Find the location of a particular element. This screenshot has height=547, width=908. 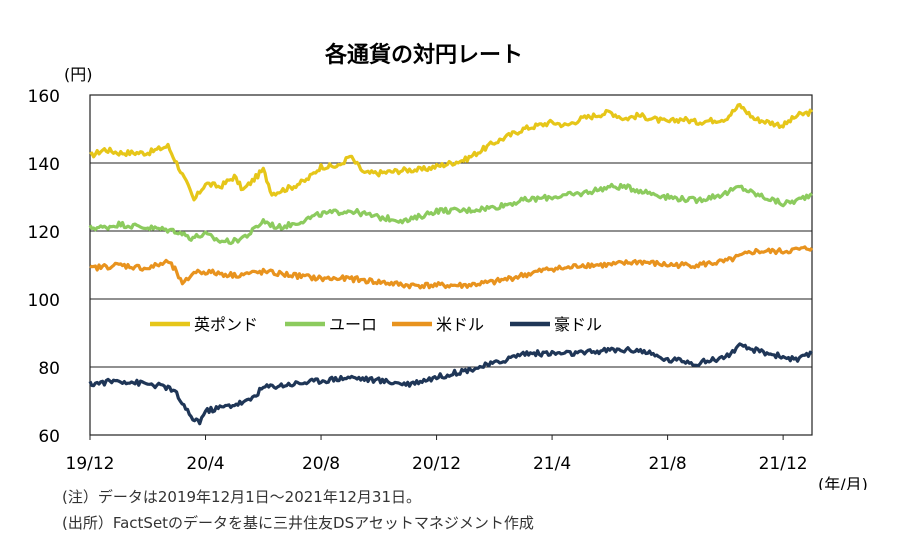

x-tick-label: 21/12 is located at coordinates (783, 464).